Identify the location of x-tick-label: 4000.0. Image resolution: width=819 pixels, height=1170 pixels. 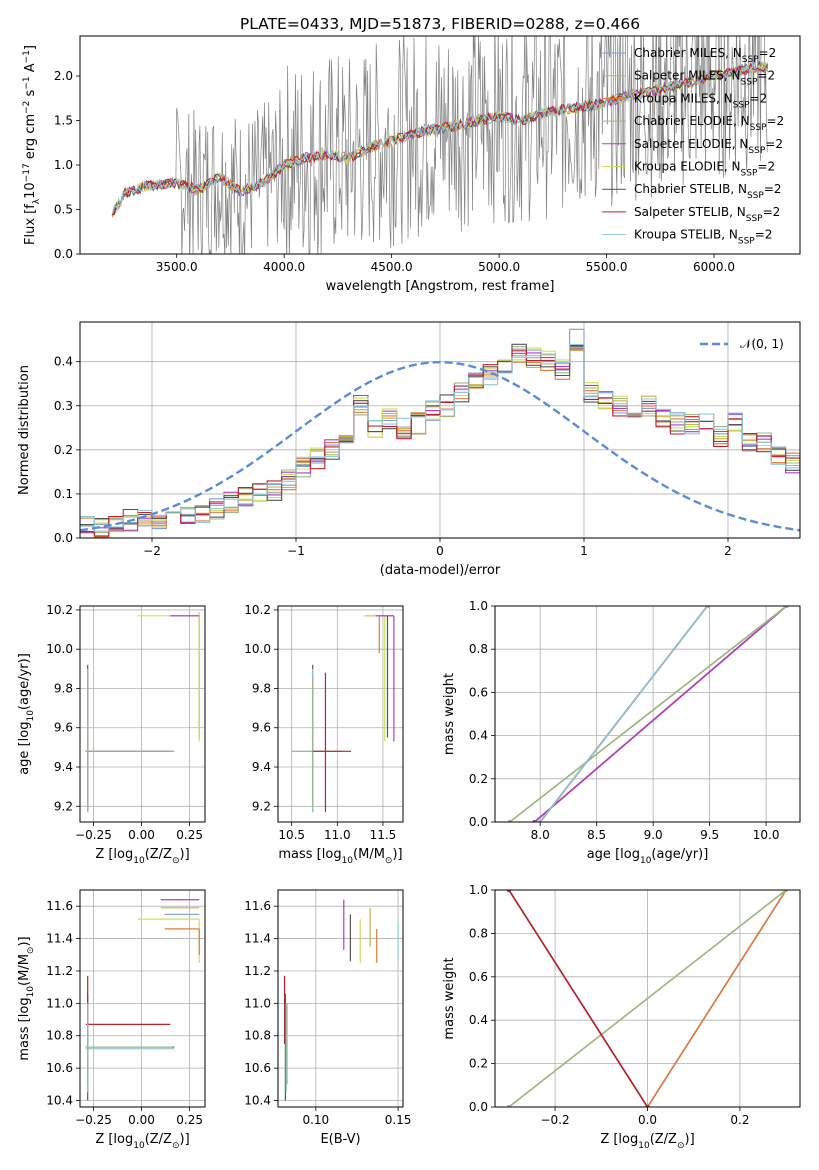
(284, 267).